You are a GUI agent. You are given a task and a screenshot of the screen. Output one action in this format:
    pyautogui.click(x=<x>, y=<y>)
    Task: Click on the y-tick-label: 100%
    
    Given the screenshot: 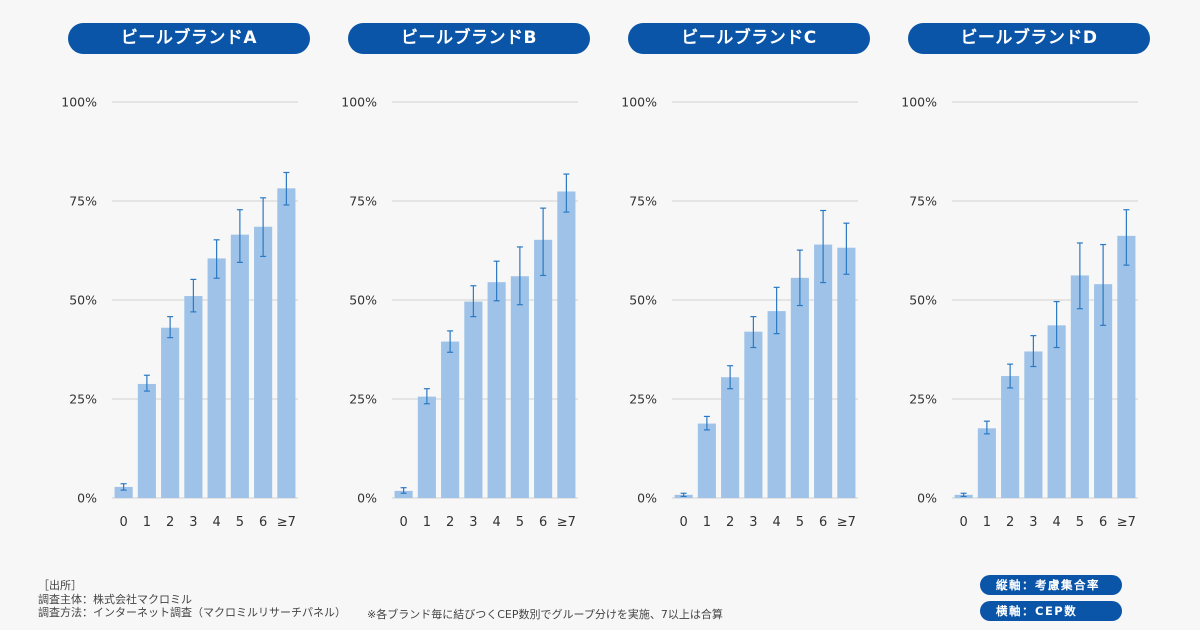 What is the action you would take?
    pyautogui.click(x=919, y=102)
    